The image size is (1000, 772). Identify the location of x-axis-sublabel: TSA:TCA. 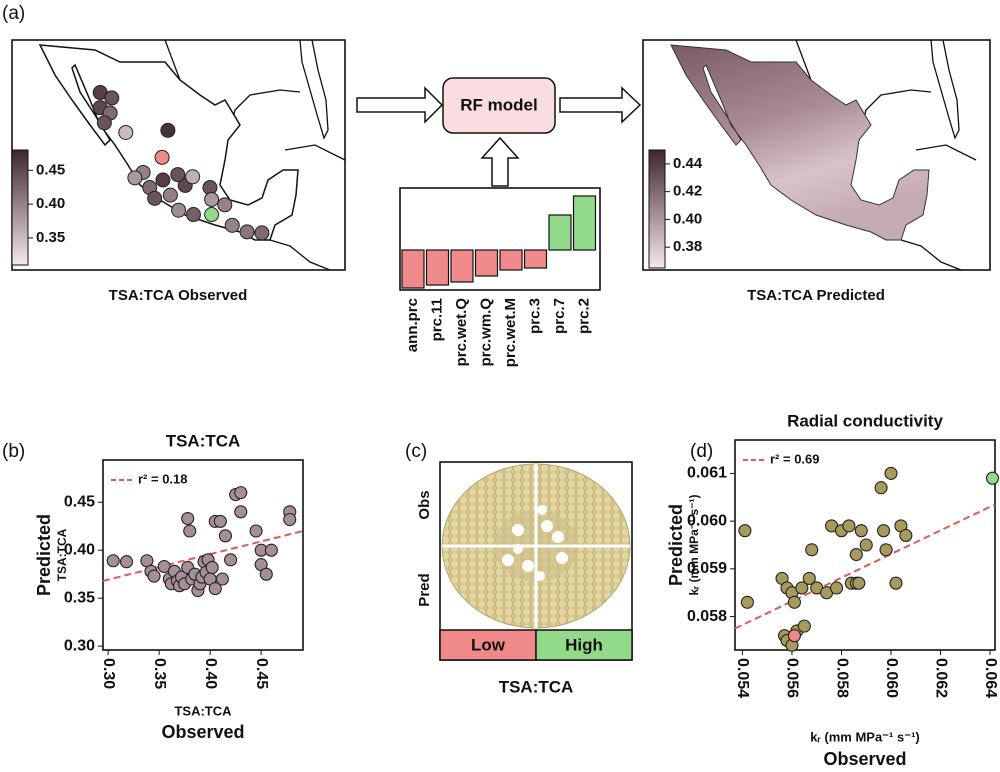
(203, 710).